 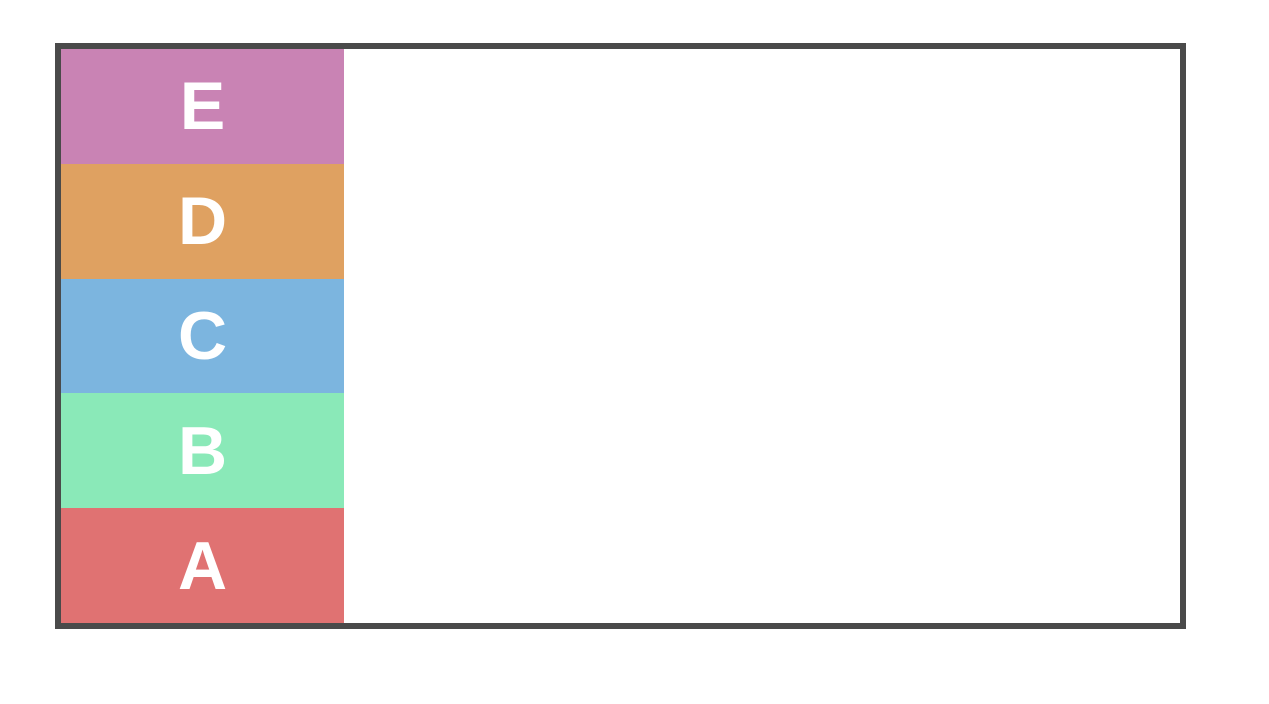 I want to click on tier-label-text: E, so click(x=202, y=106).